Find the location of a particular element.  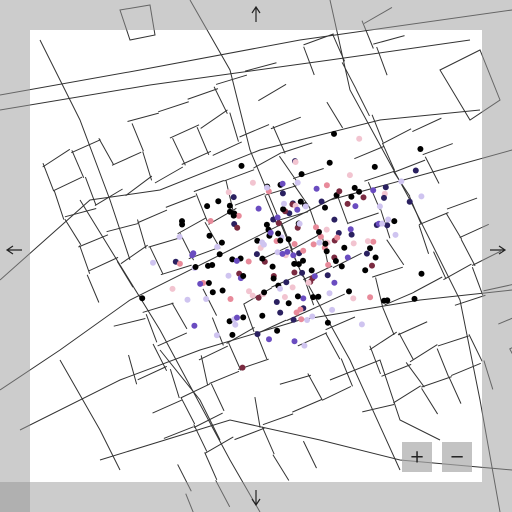

zoom-out-label: − is located at coordinates (456, 457).